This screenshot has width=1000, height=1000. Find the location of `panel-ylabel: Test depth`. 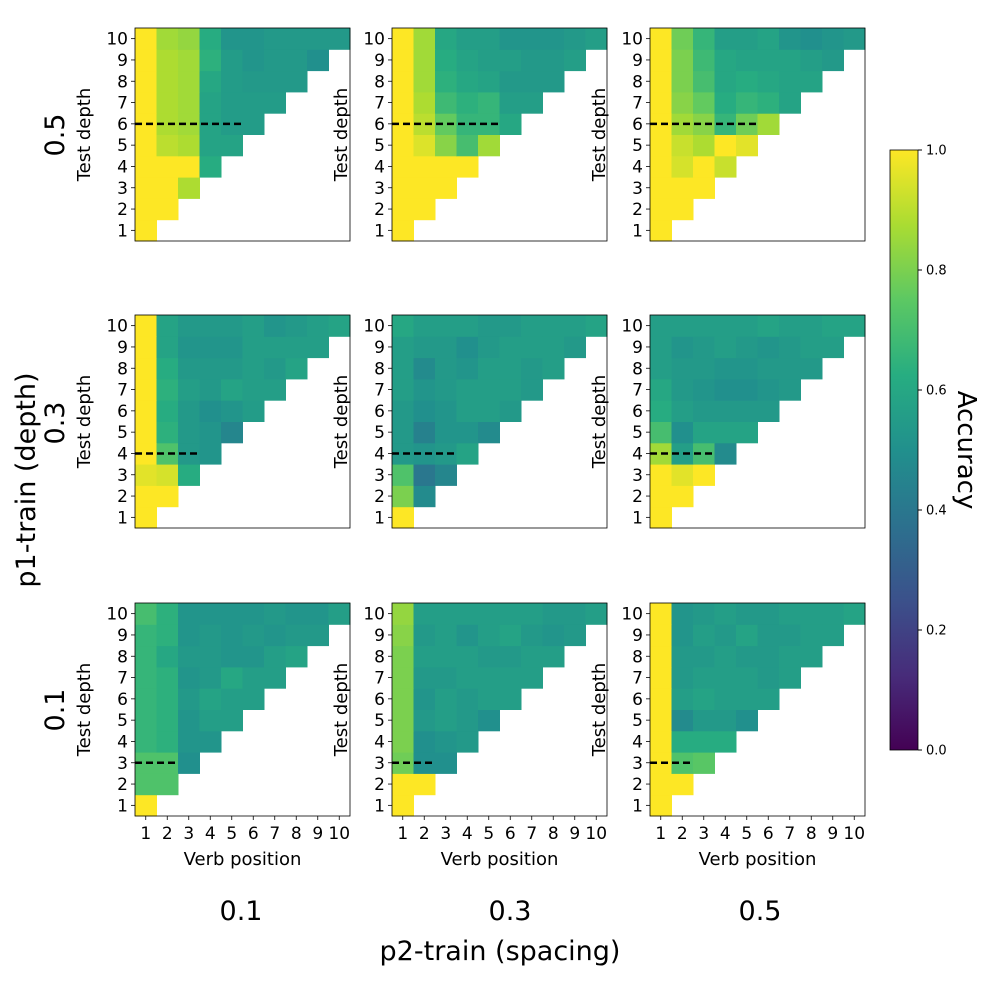

panel-ylabel: Test depth is located at coordinates (599, 135).